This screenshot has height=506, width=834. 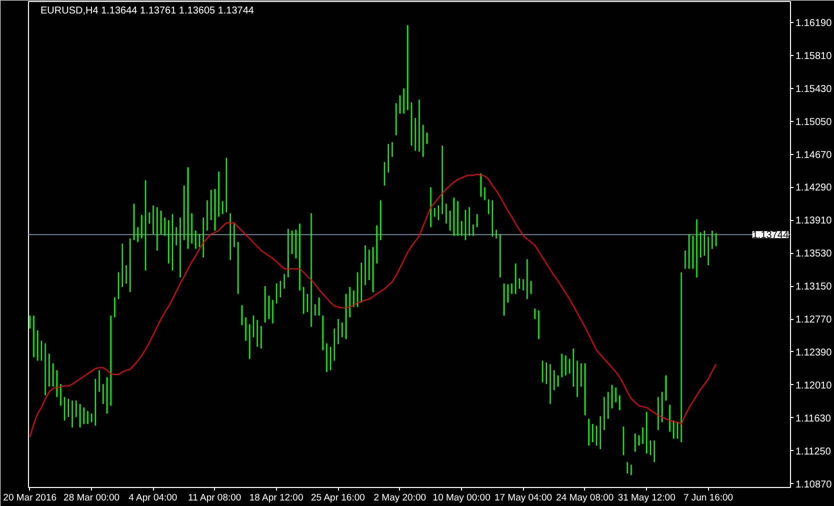 I want to click on y-tick-label: 1.12390, so click(x=814, y=352).